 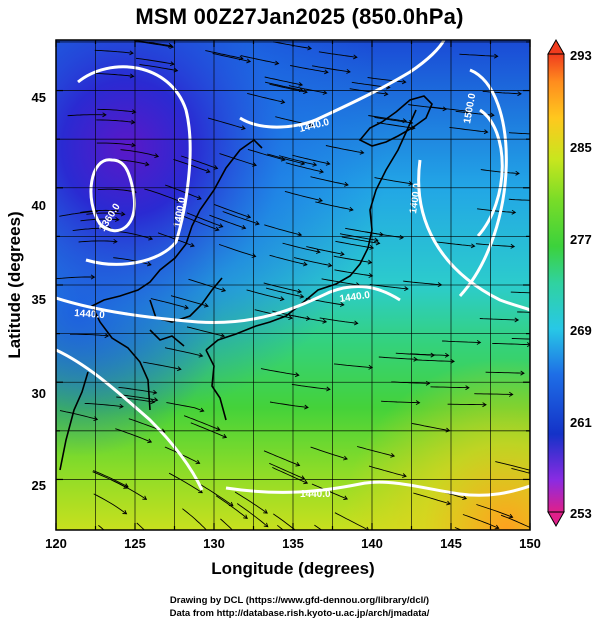 I want to click on colorbar-max-arrow, so click(x=556, y=46).